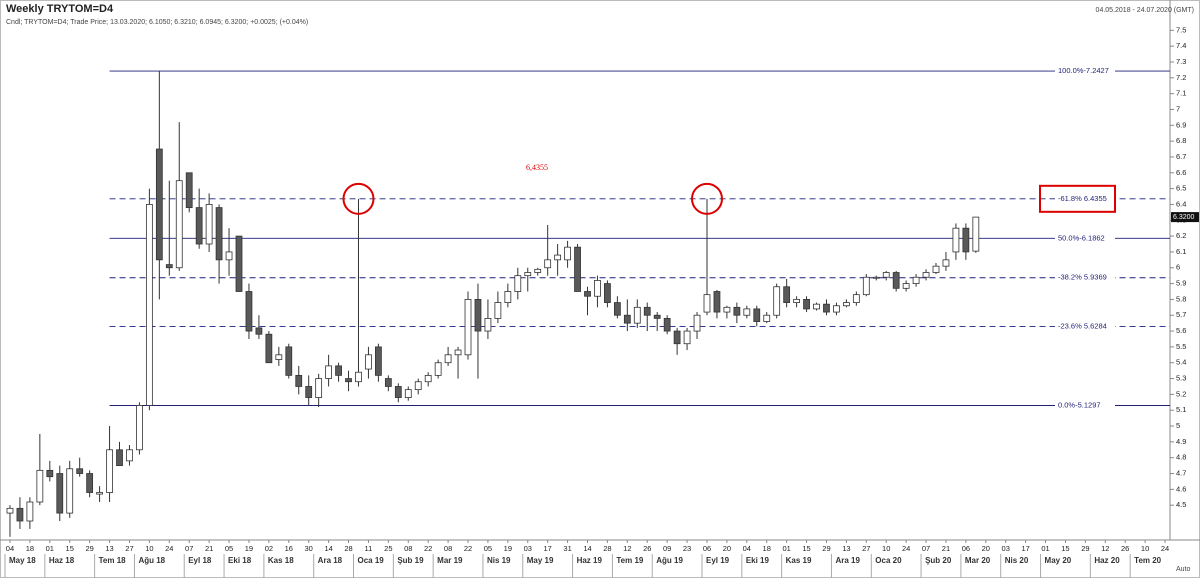  I want to click on x-tick-label: 28, so click(607, 548).